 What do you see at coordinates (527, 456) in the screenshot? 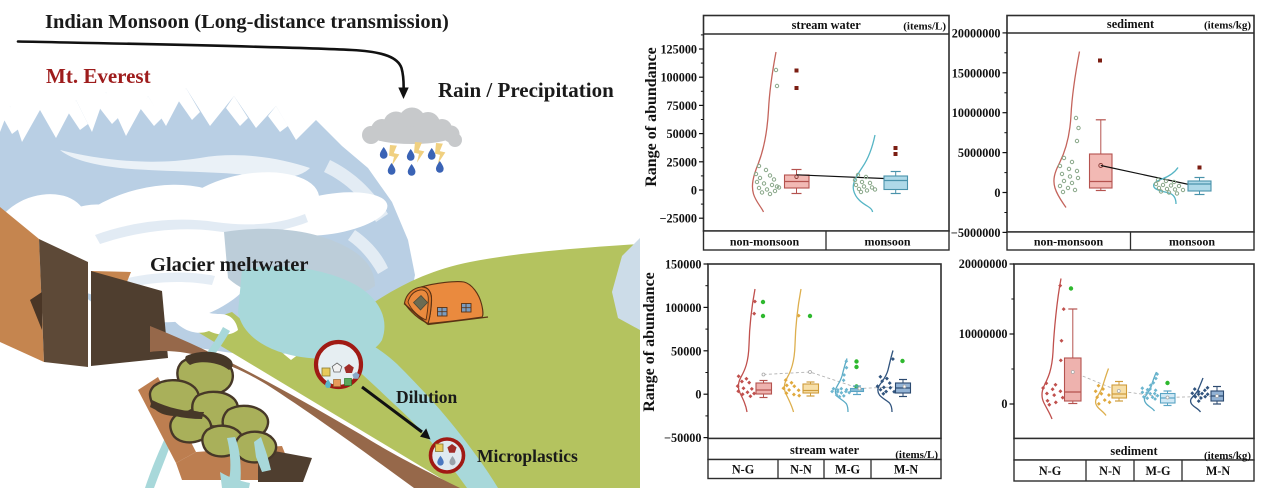
I see `svg-text: Microplastics` at bounding box center [527, 456].